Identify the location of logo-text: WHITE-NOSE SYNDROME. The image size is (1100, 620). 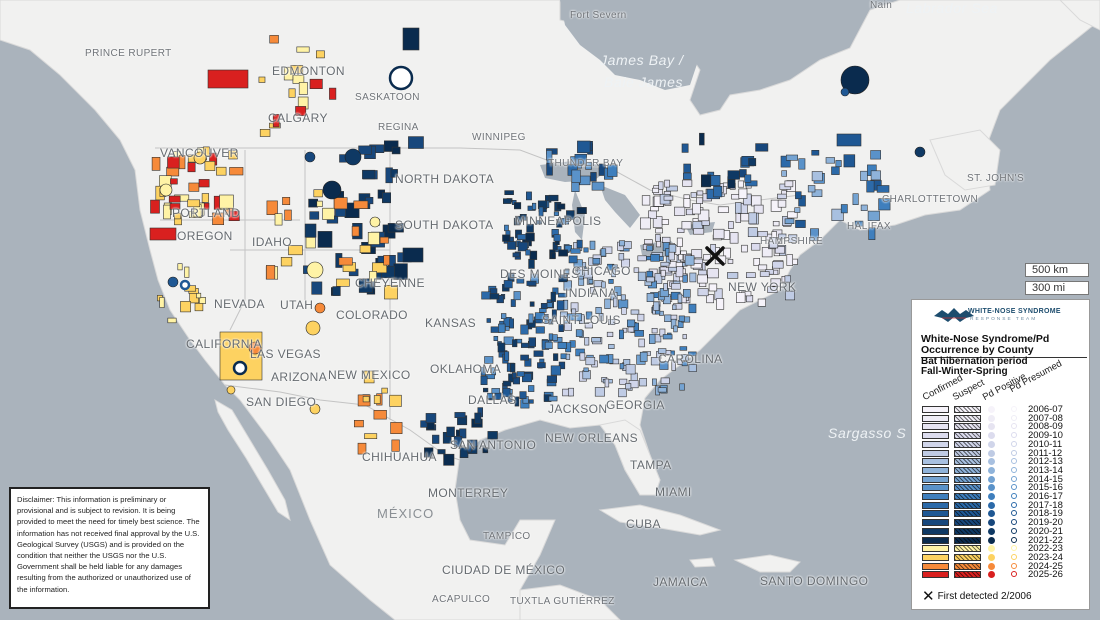
(1014, 311).